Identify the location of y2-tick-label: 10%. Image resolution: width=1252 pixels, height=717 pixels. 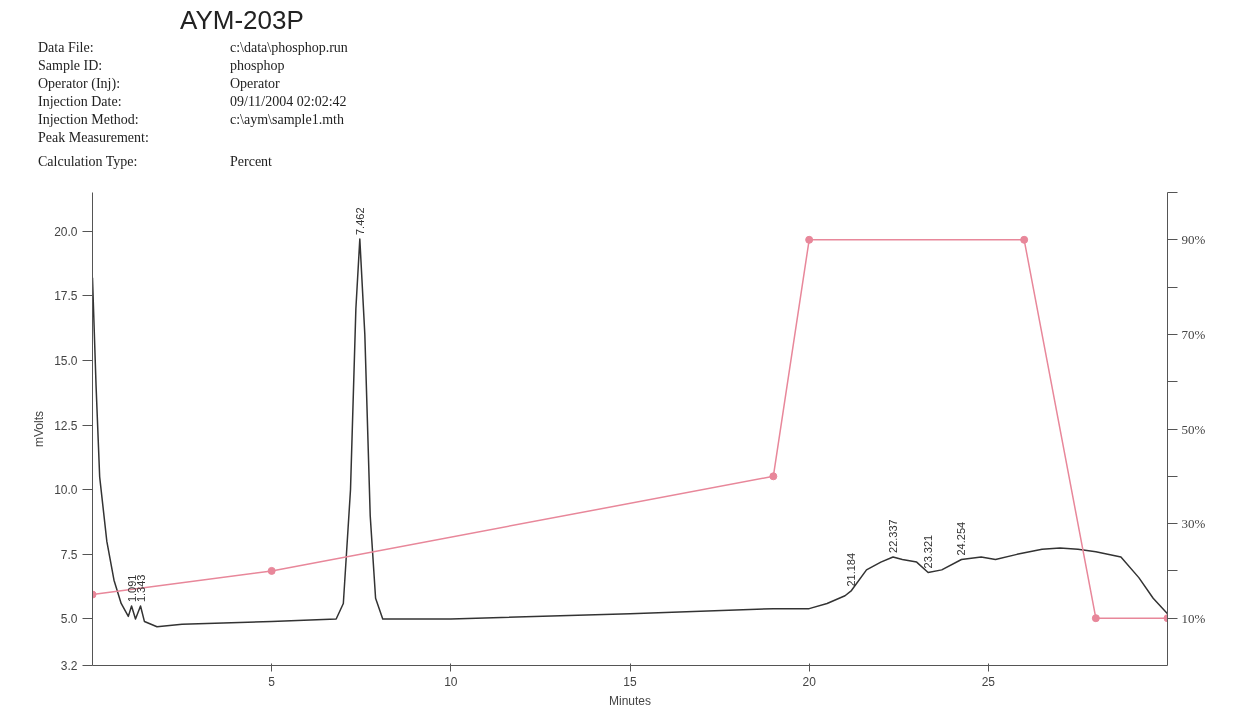
(1193, 618).